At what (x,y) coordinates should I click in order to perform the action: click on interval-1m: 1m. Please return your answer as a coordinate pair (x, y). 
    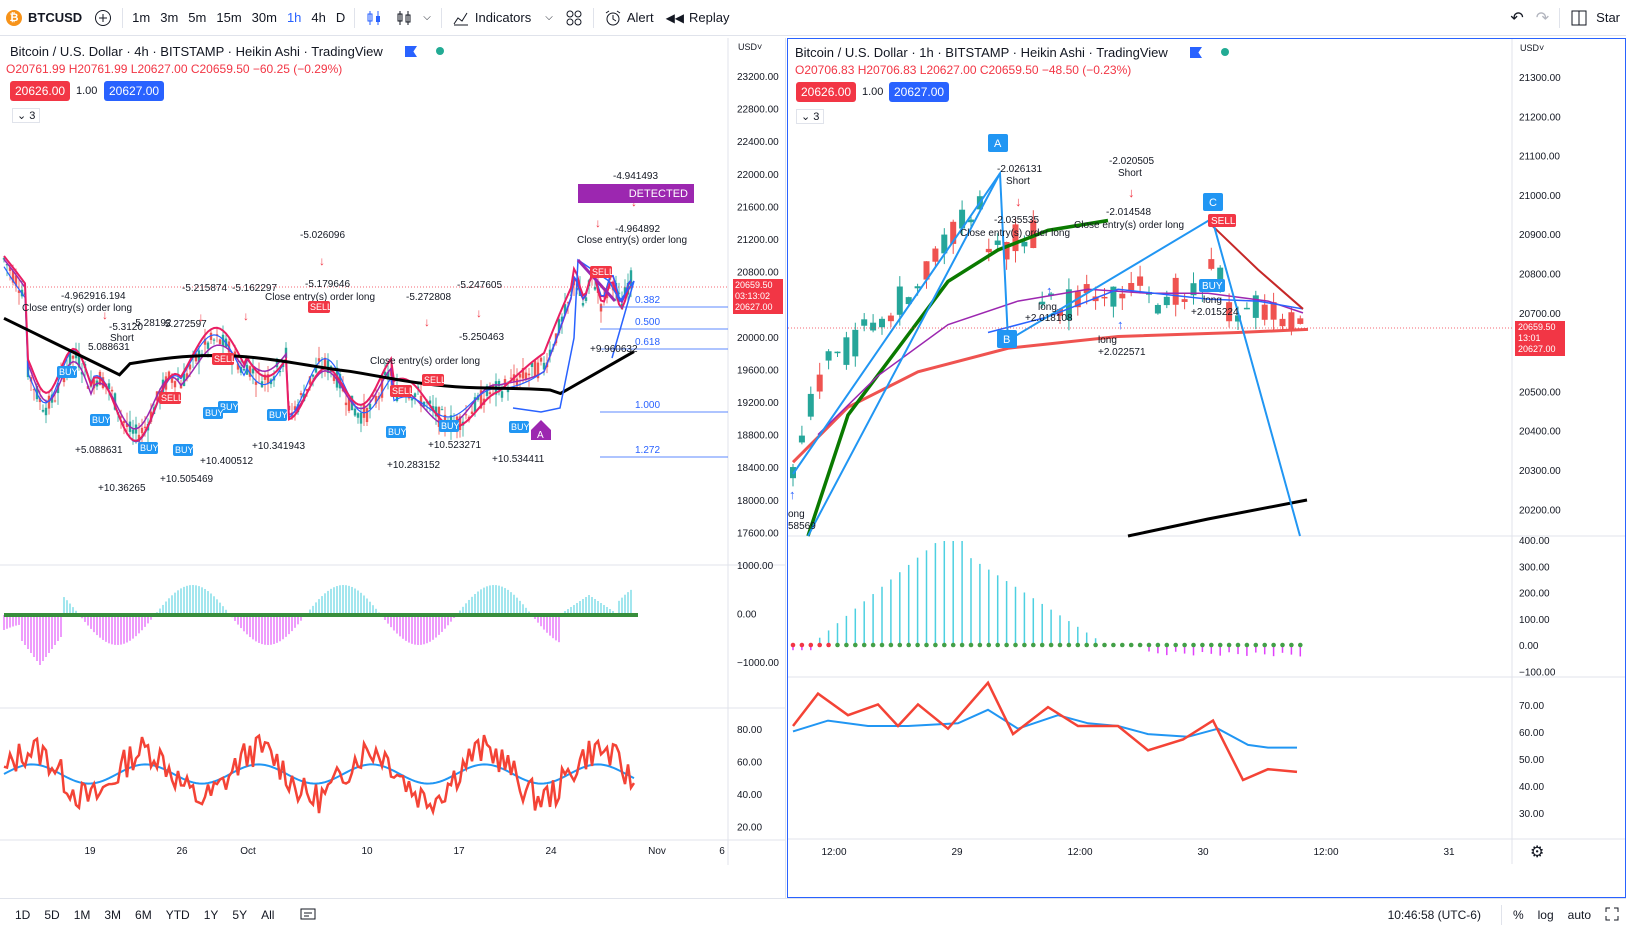
    Looking at the image, I should click on (141, 17).